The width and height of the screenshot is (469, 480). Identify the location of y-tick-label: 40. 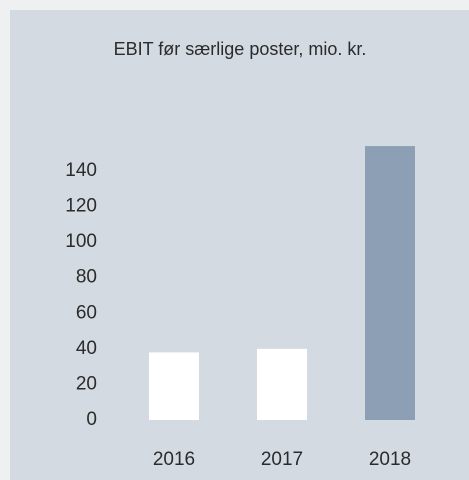
(86, 348).